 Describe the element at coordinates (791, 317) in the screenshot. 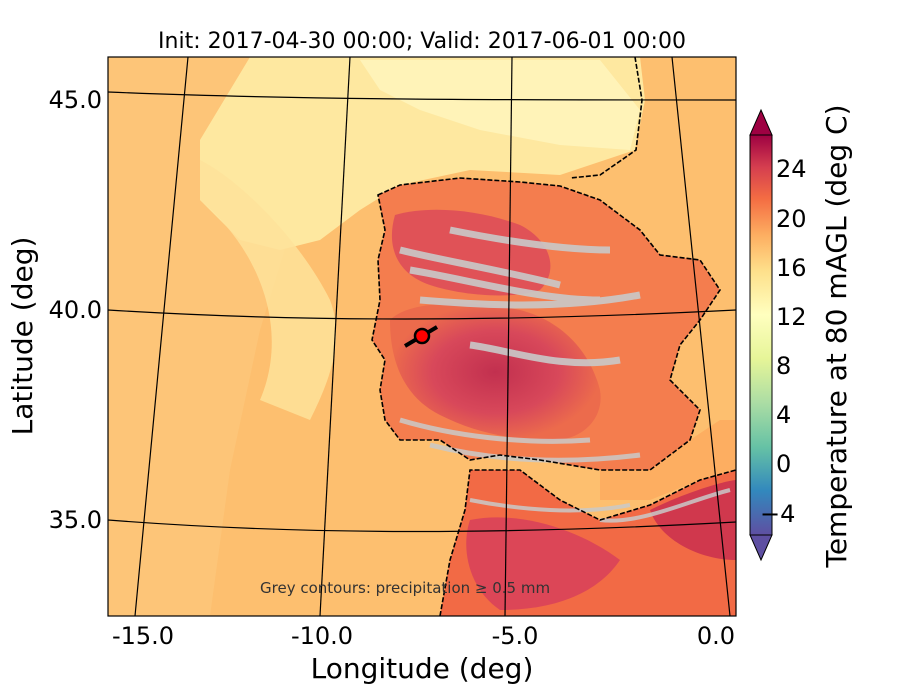

I see `colorbar-tick-label: 12` at that location.